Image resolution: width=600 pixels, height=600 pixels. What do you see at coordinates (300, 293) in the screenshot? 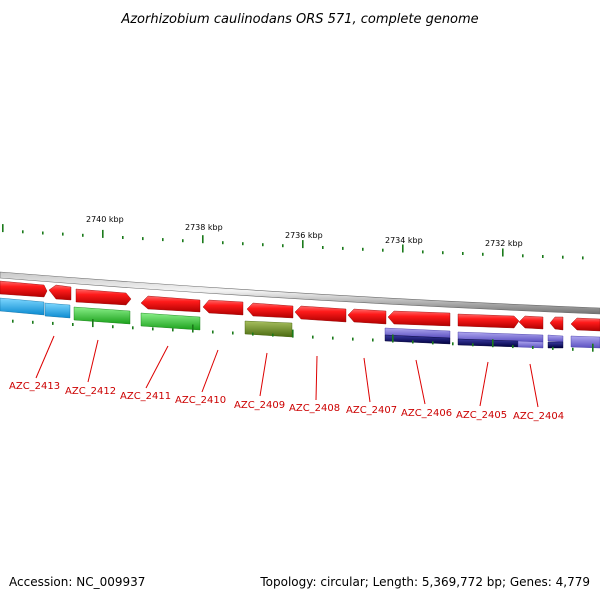
I see `genome-backbone` at bounding box center [300, 293].